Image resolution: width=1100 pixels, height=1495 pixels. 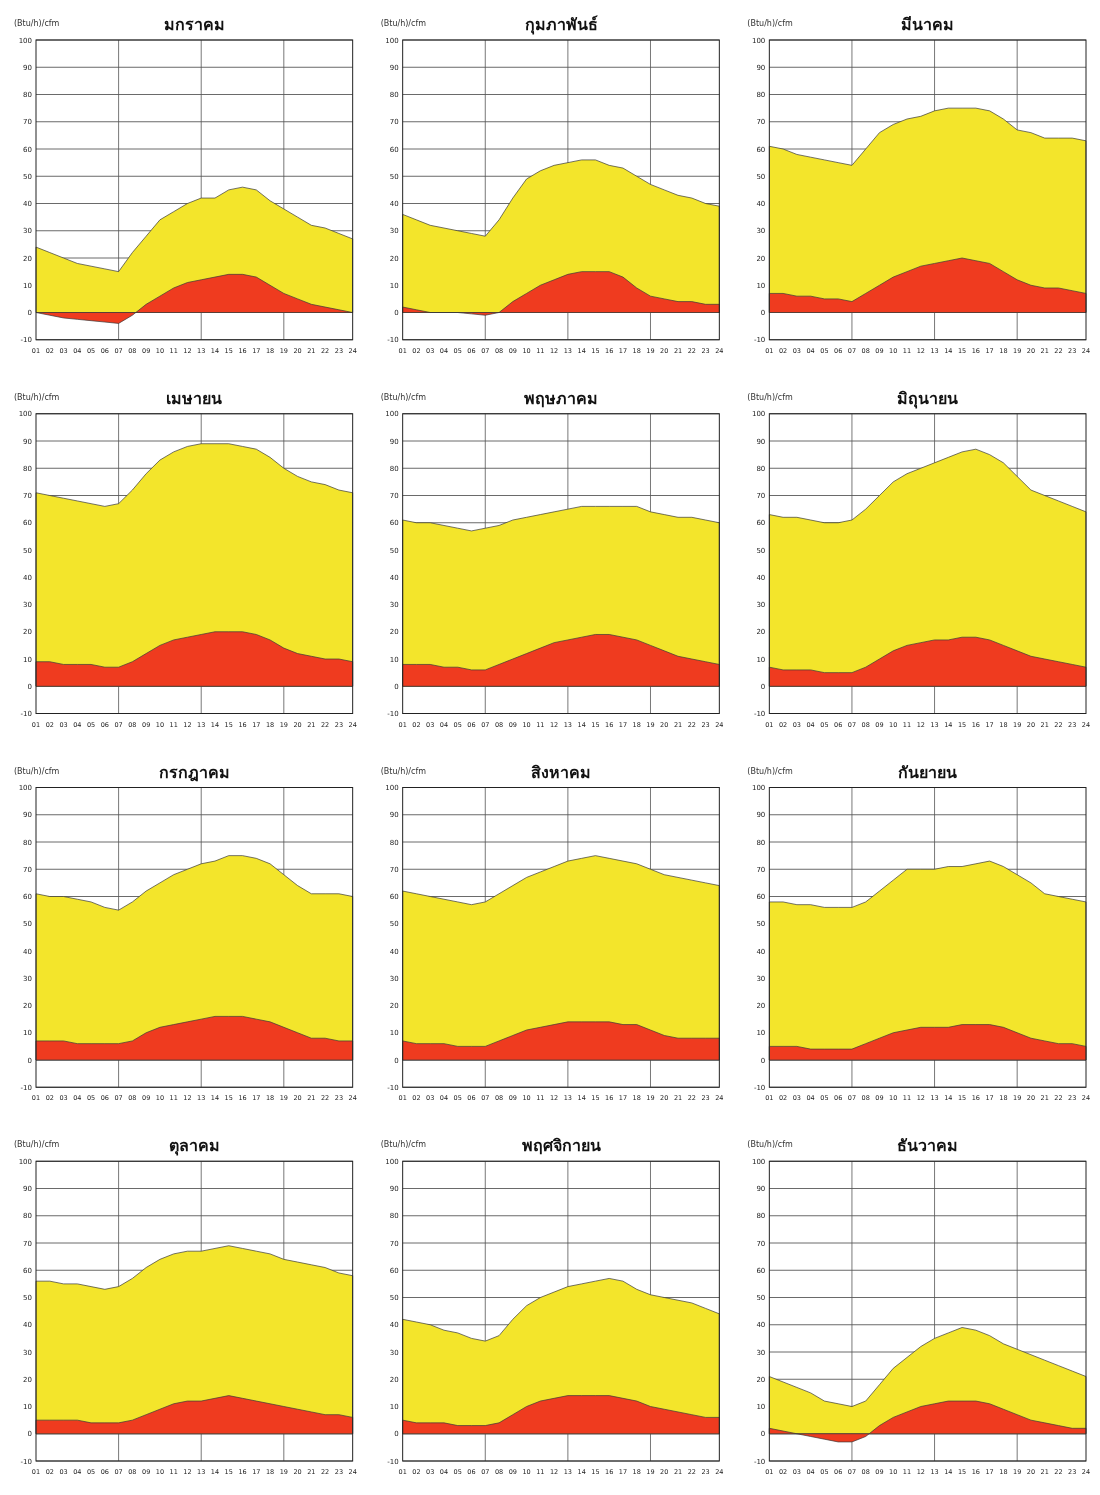 What do you see at coordinates (561, 398) in the screenshot?
I see `chart-title: พฤษภาคม` at bounding box center [561, 398].